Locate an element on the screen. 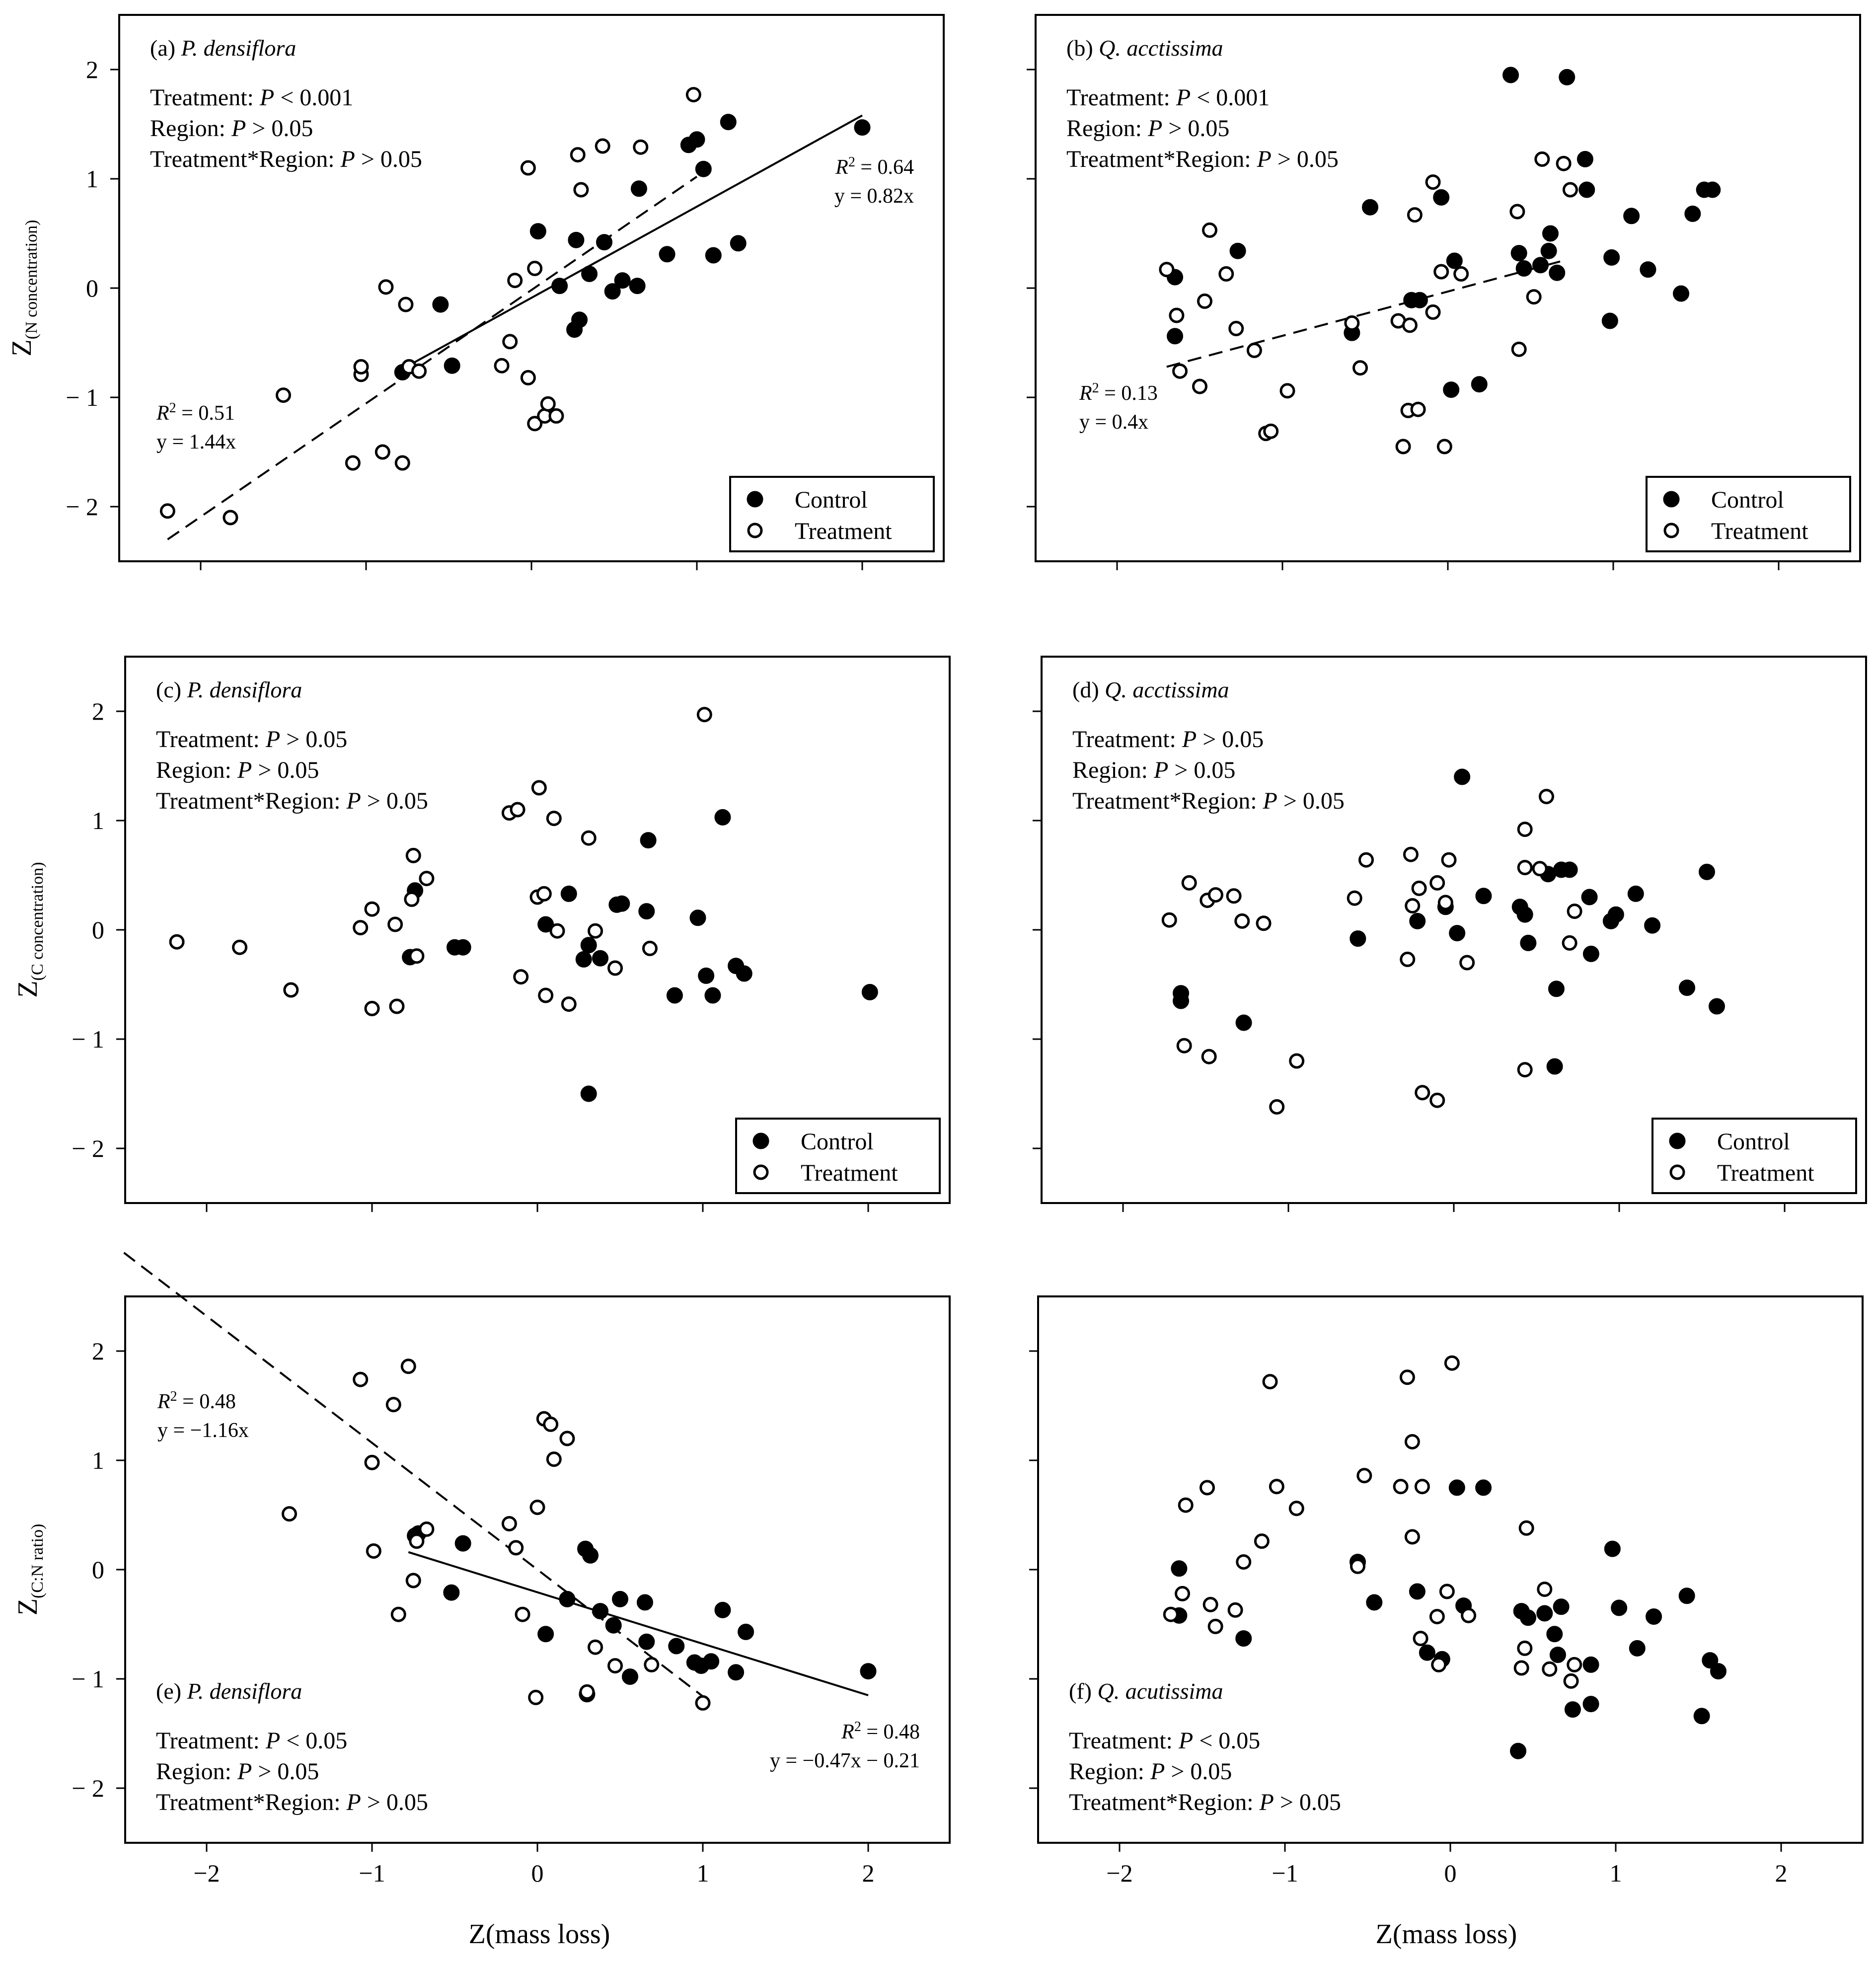 This screenshot has height=1963, width=1876. panel-title-prefix: (d) is located at coordinates (1088, 690).